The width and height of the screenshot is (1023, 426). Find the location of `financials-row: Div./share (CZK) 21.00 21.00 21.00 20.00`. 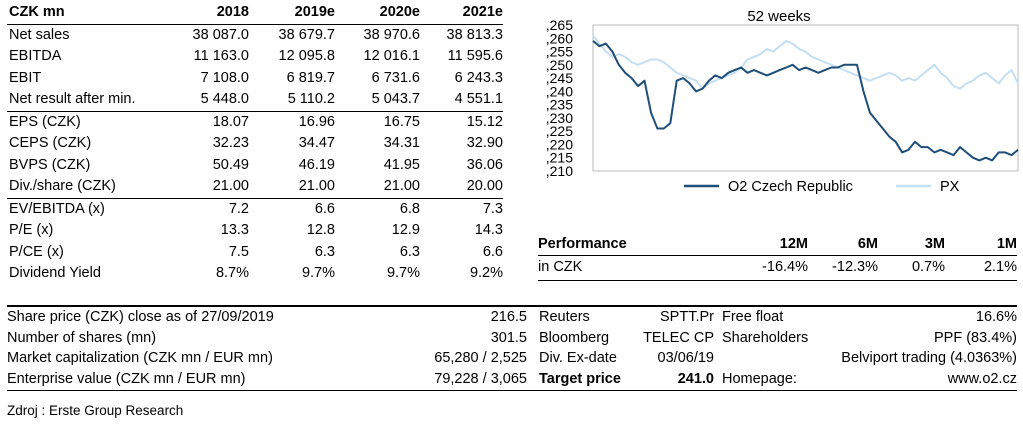

financials-row: Div./share (CZK) 21.00 21.00 21.00 20.00 is located at coordinates (255, 187).